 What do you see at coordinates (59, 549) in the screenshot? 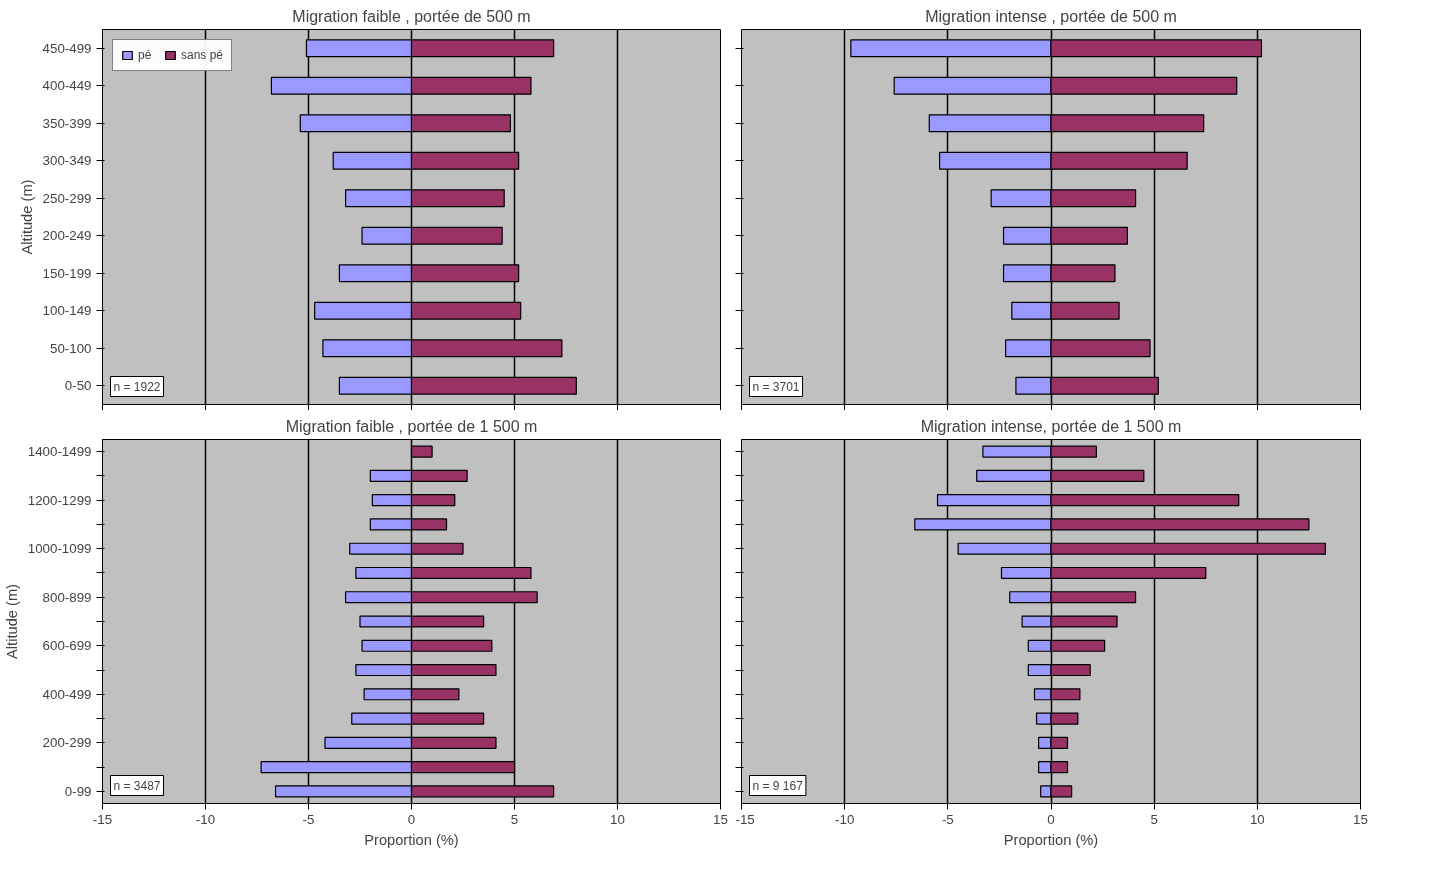
I see `y-tick-label: 1000-1099` at bounding box center [59, 549].